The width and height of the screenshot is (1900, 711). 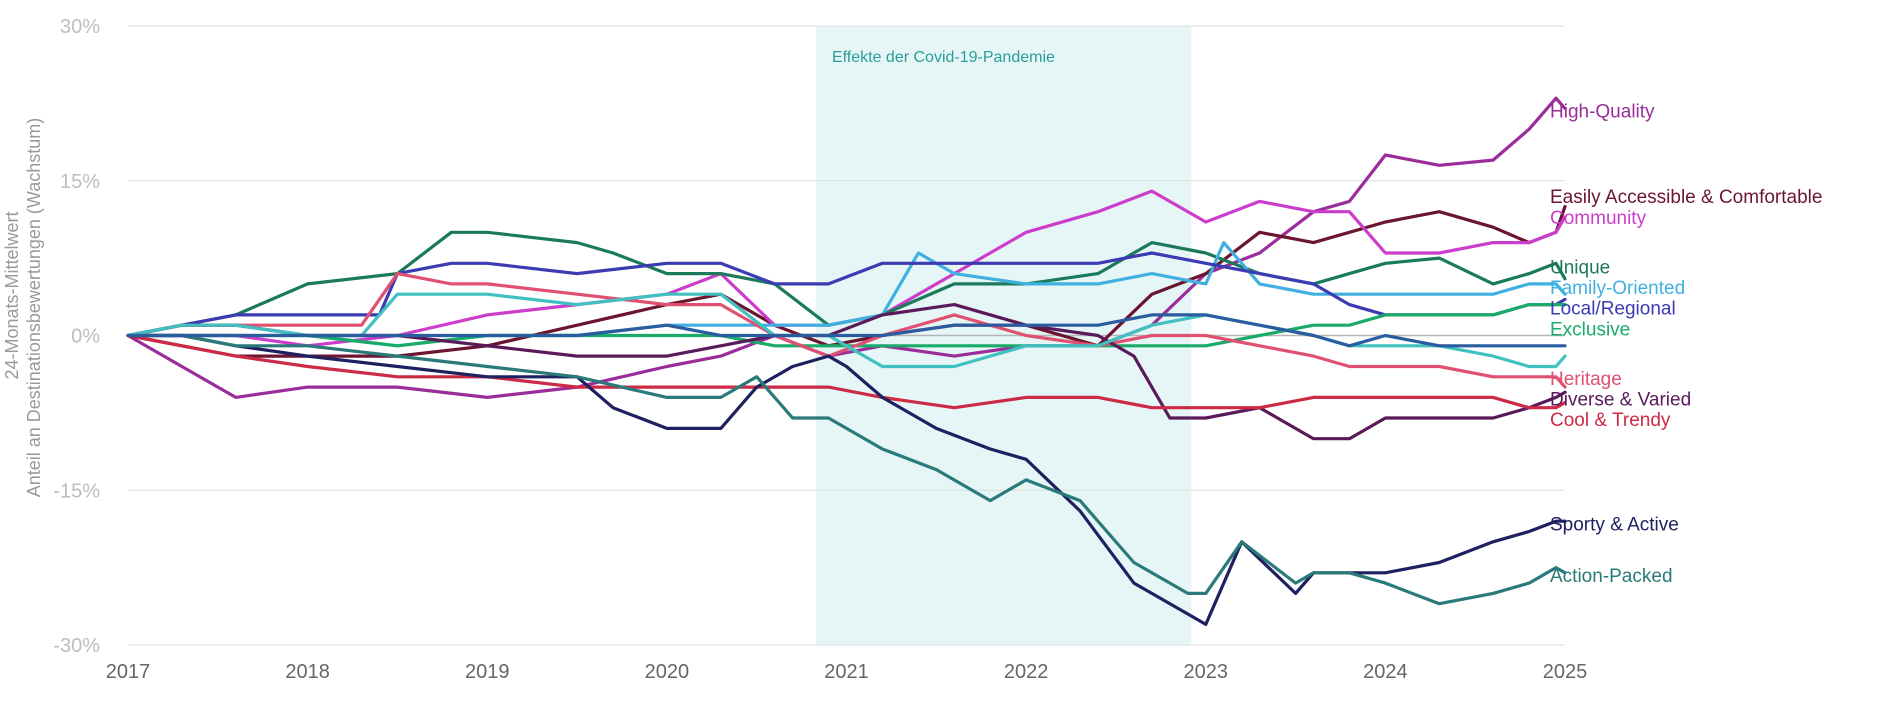 I want to click on series-label: Unique, so click(x=1580, y=267).